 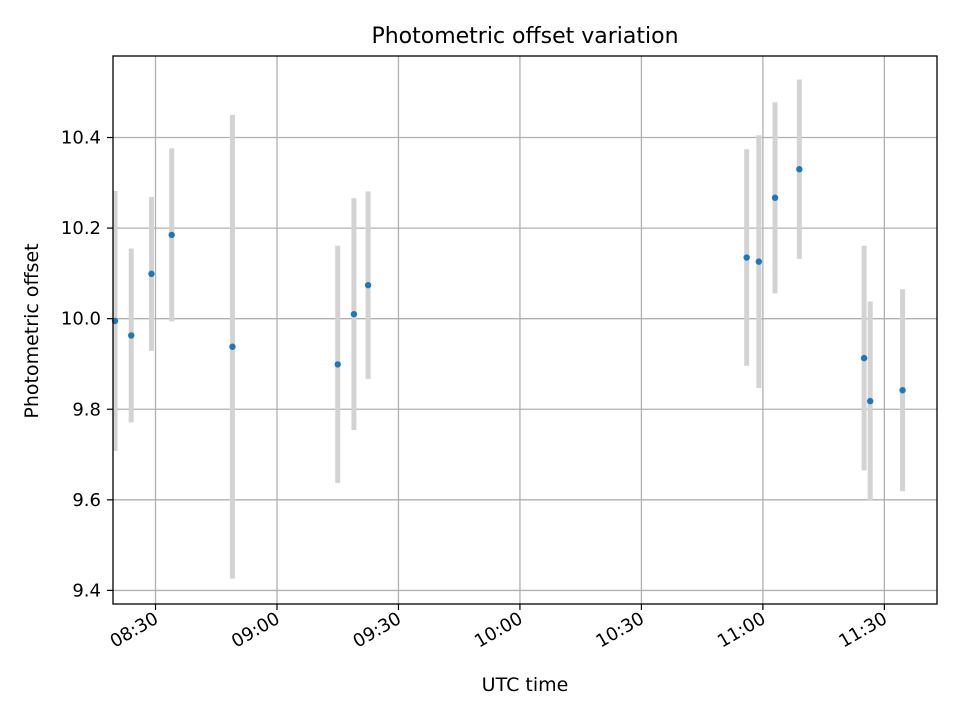 What do you see at coordinates (524, 36) in the screenshot?
I see `chart-title: Photometric offset variation` at bounding box center [524, 36].